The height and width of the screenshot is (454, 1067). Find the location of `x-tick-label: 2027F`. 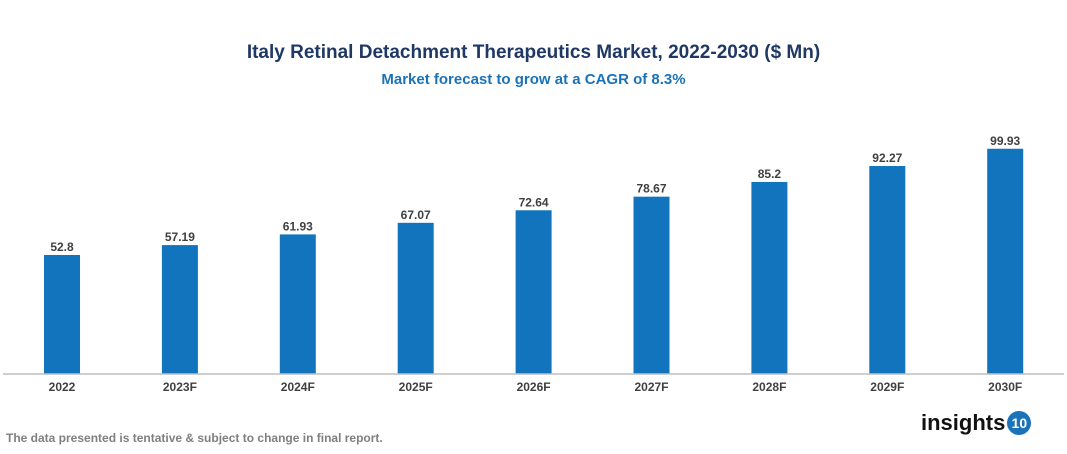

x-tick-label: 2027F is located at coordinates (651, 387).